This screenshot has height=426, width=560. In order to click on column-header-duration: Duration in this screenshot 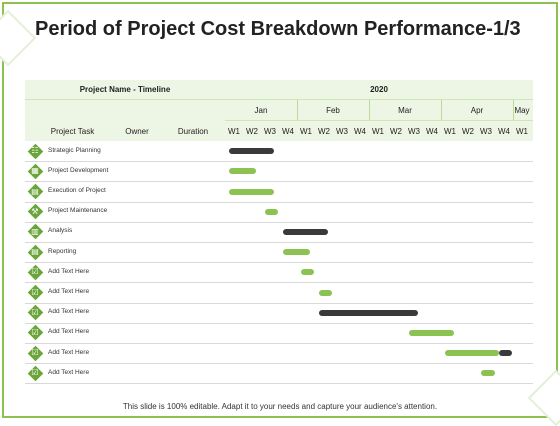, I will do `click(193, 131)`.